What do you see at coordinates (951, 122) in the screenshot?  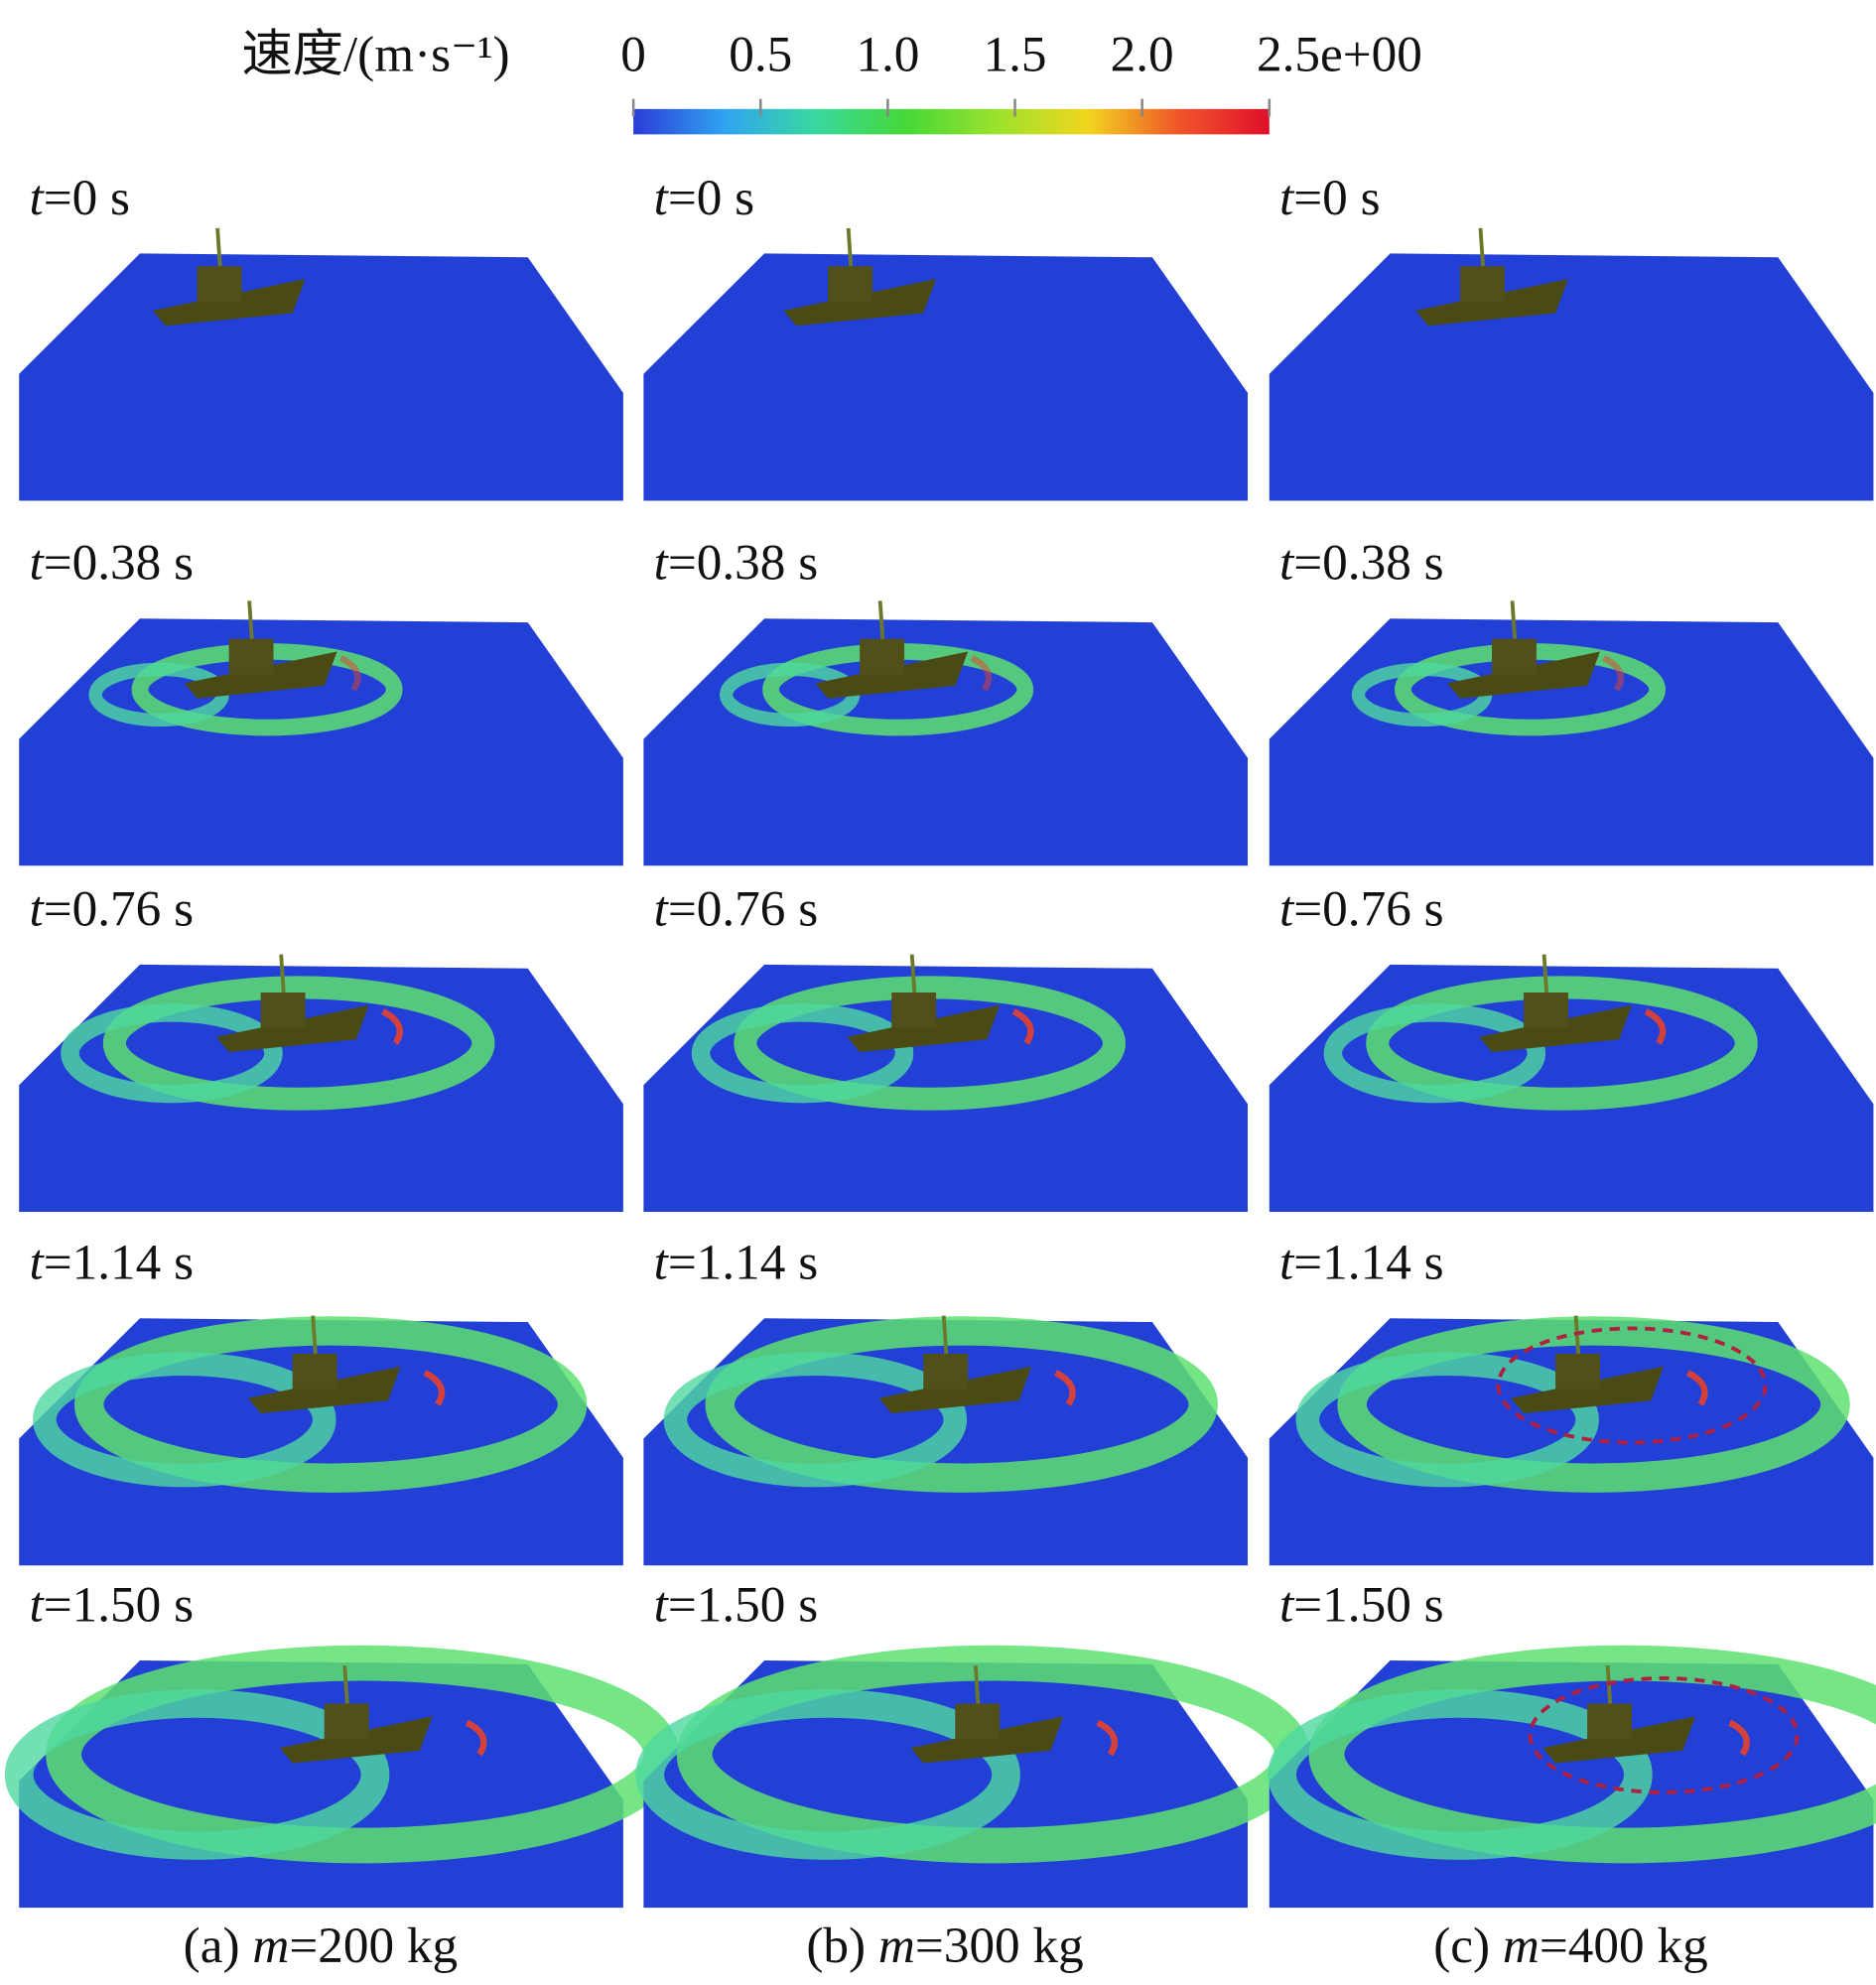 I see `colorbar` at bounding box center [951, 122].